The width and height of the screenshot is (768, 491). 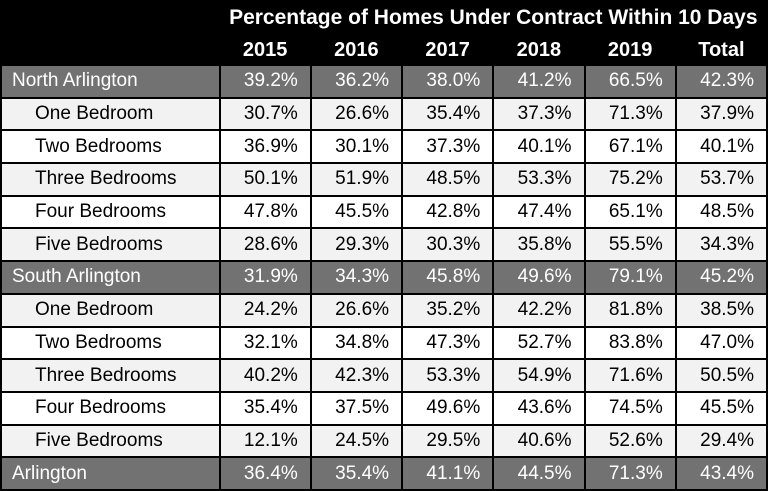 I want to click on cell-value: 30.7%, so click(x=265, y=114).